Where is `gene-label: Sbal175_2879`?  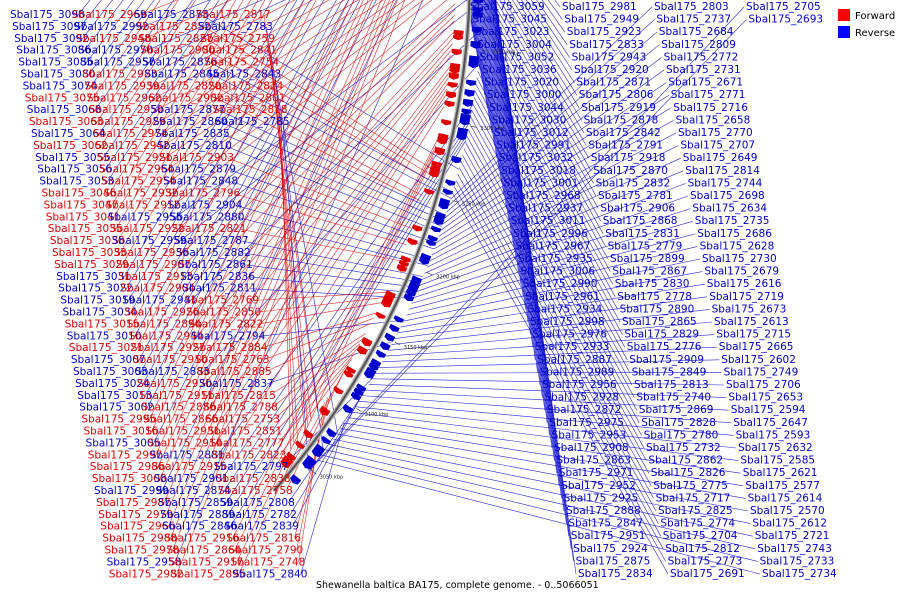
gene-label: Sbal175_2879 is located at coordinates (198, 170).